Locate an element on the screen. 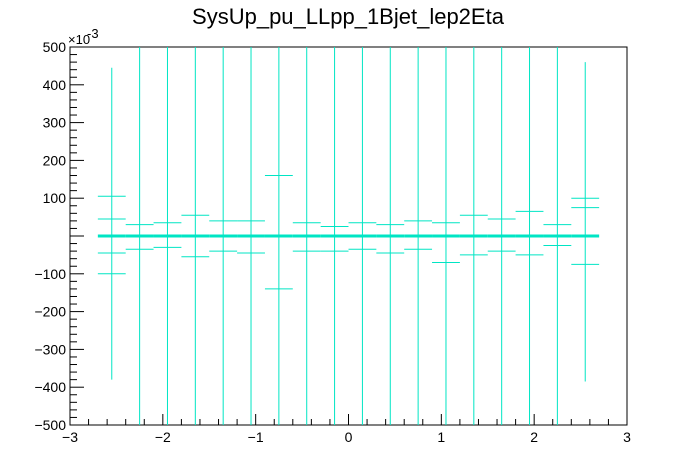  y-tick-label: 200 is located at coordinates (55, 160).